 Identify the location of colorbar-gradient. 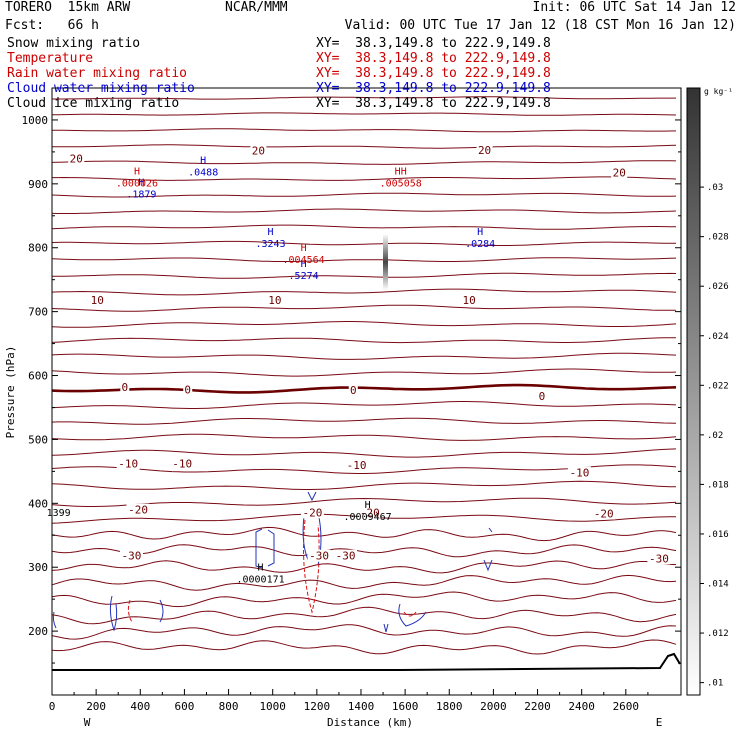
(693, 391).